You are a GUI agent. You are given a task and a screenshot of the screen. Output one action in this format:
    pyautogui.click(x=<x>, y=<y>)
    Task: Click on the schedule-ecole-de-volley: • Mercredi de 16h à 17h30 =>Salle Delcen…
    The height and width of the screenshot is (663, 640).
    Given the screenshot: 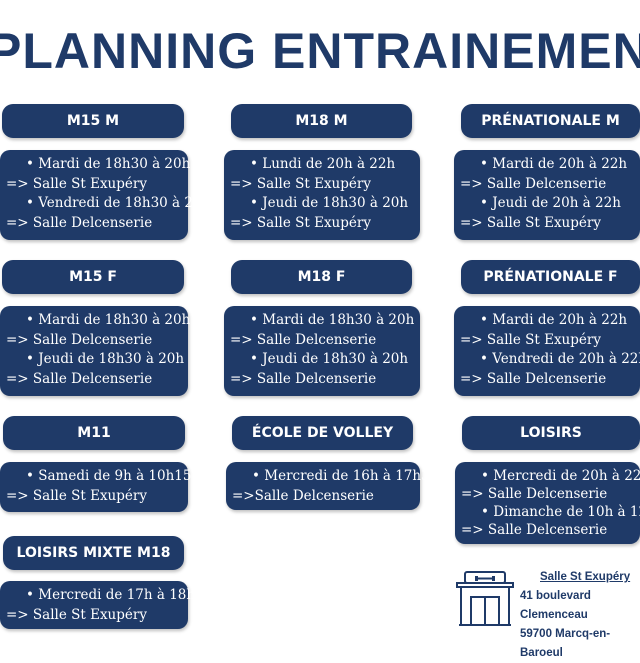 What is the action you would take?
    pyautogui.click(x=332, y=486)
    